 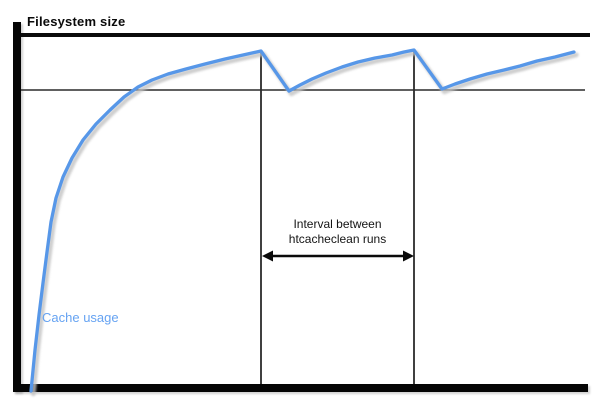 What do you see at coordinates (300, 388) in the screenshot?
I see `x-axis-bar` at bounding box center [300, 388].